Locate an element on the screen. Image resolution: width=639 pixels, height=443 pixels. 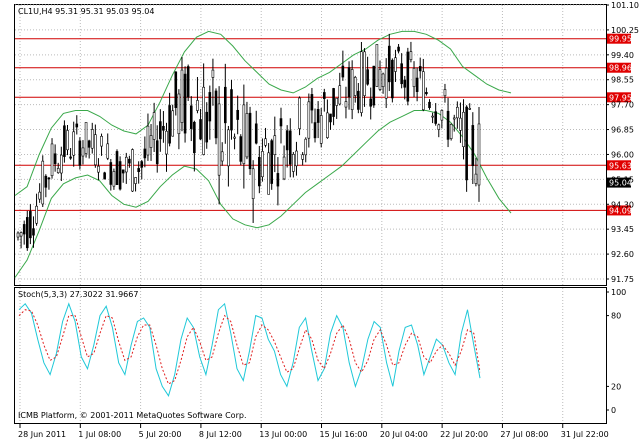
price-tick-label: 94.30 is located at coordinates (622, 204).